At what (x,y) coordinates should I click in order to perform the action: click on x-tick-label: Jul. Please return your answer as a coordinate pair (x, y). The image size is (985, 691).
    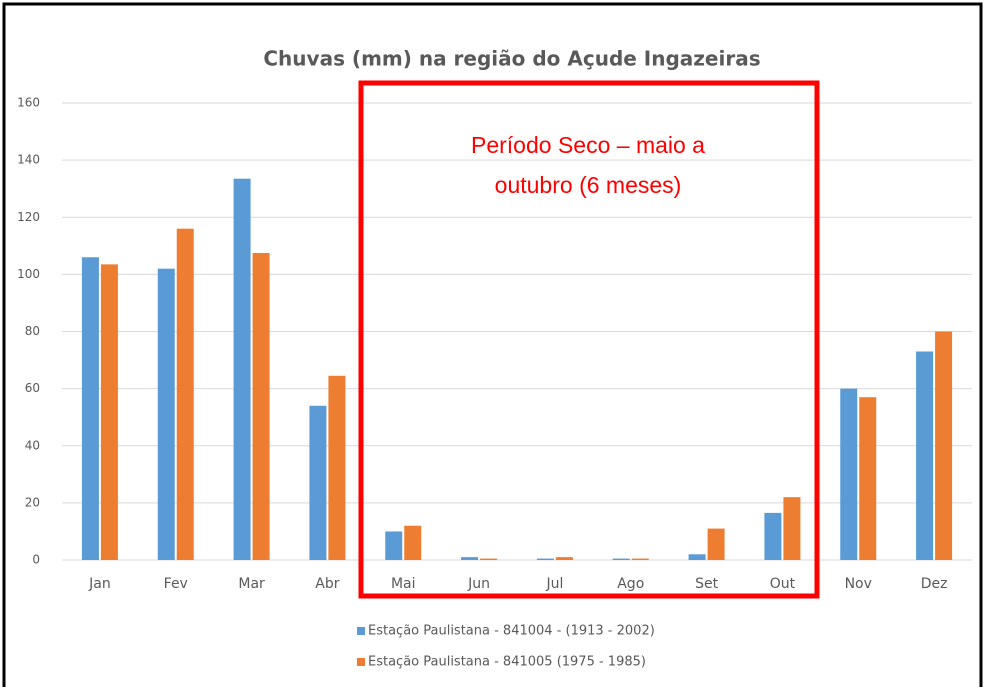
    Looking at the image, I should click on (554, 584).